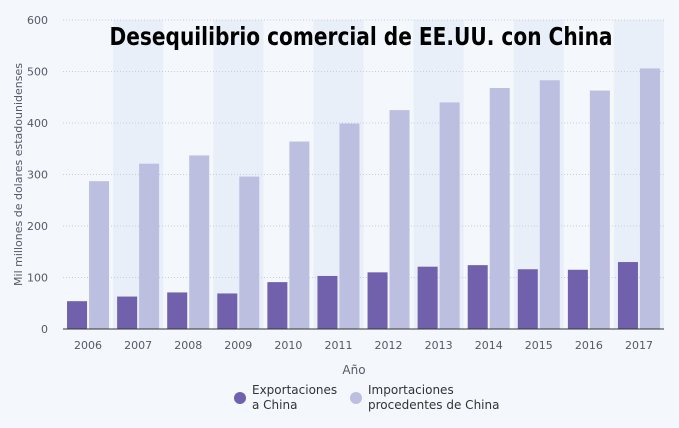 This screenshot has height=428, width=679. I want to click on bar-exports-2009, so click(227, 311).